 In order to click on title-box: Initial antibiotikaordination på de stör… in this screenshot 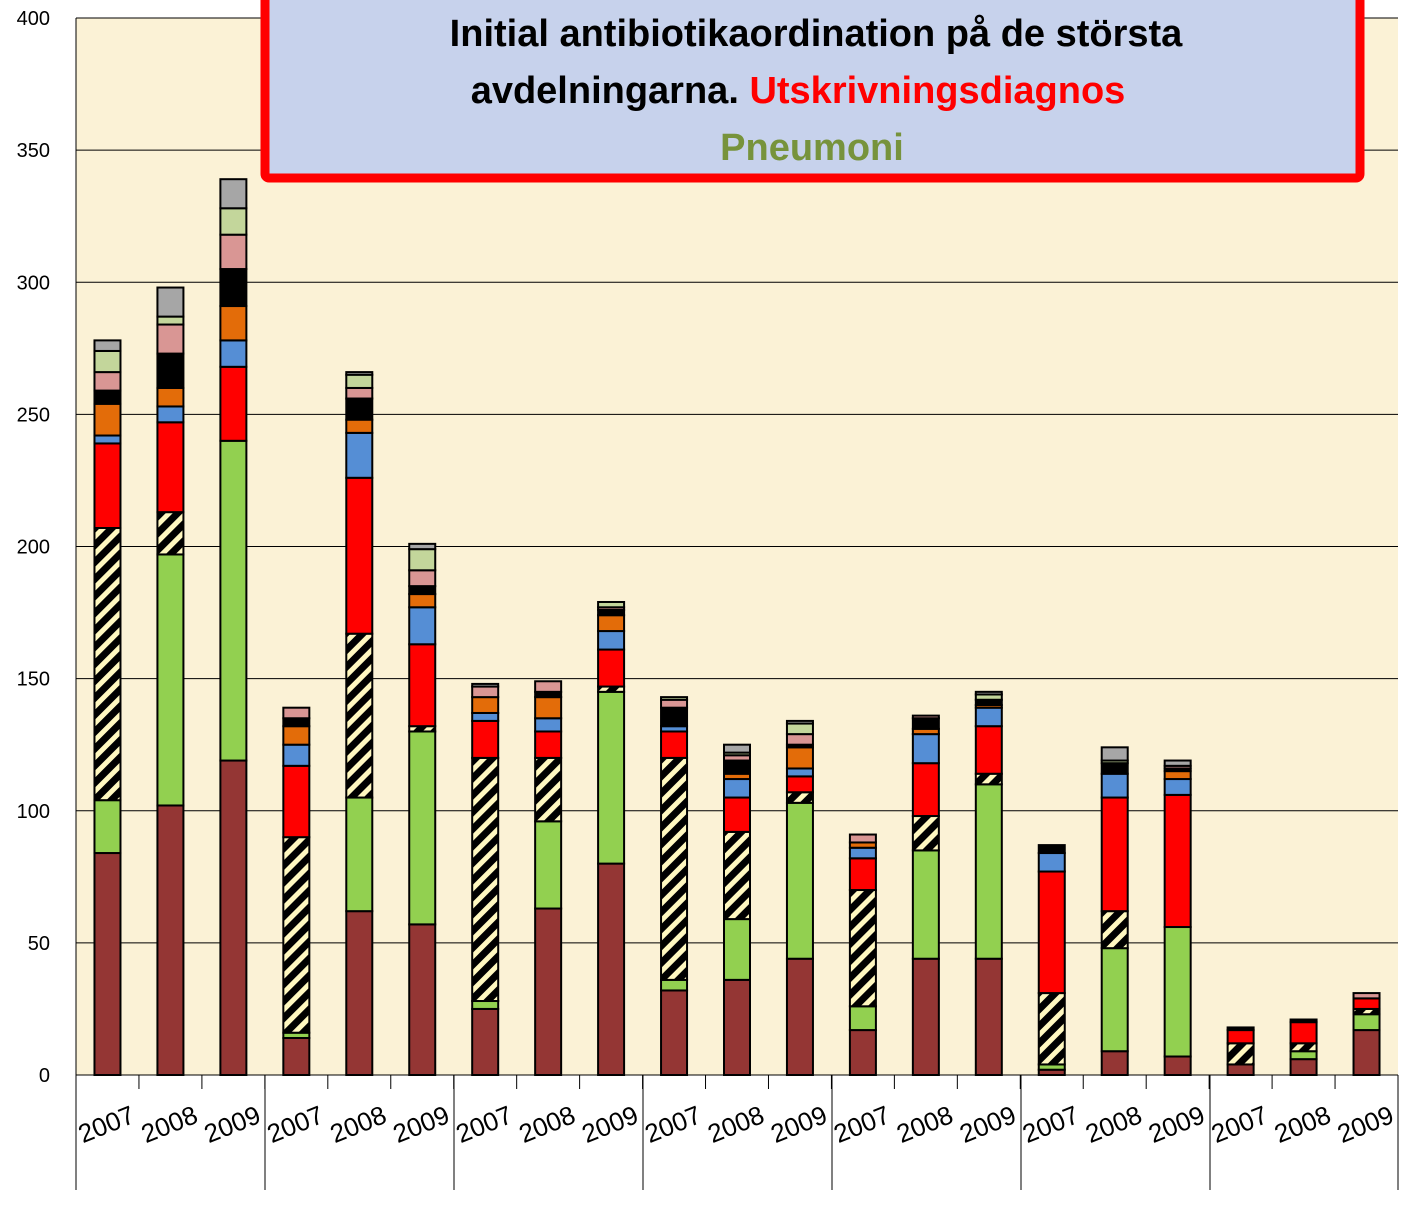, I will do `click(812, 91)`.